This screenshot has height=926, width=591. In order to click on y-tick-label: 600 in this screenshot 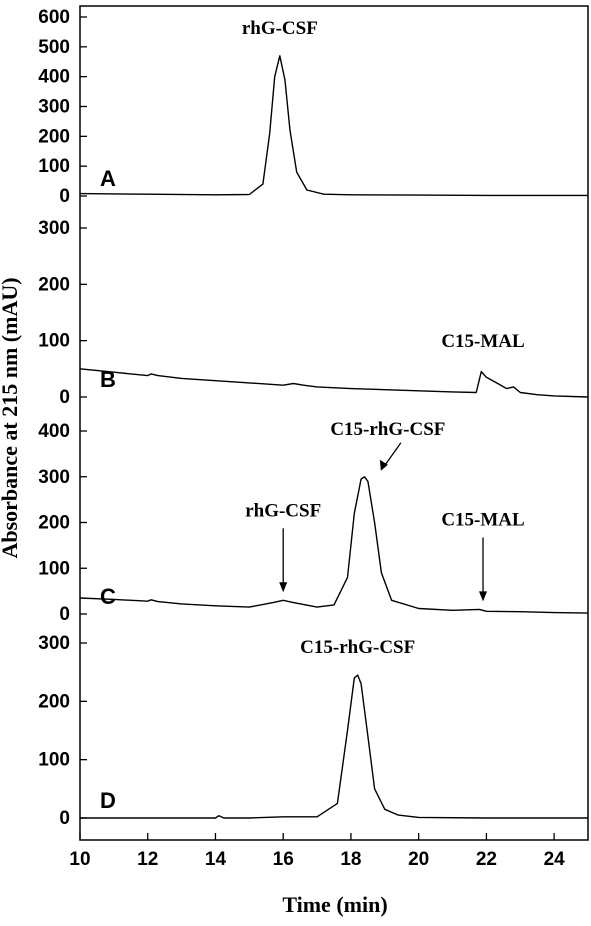, I will do `click(54, 17)`.